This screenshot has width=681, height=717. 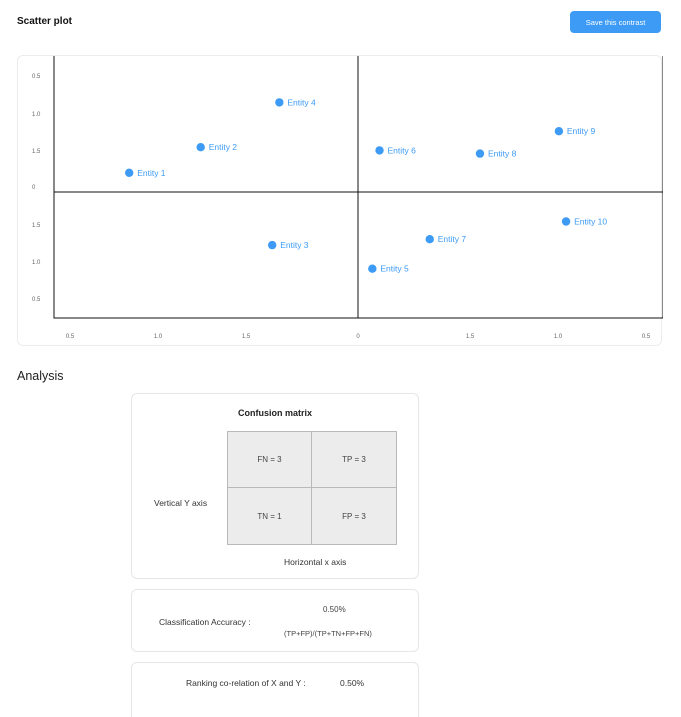 I want to click on confusion-matrix-grid: FN = 3 TP = 3 TN = 1 FP = 3, so click(x=312, y=488).